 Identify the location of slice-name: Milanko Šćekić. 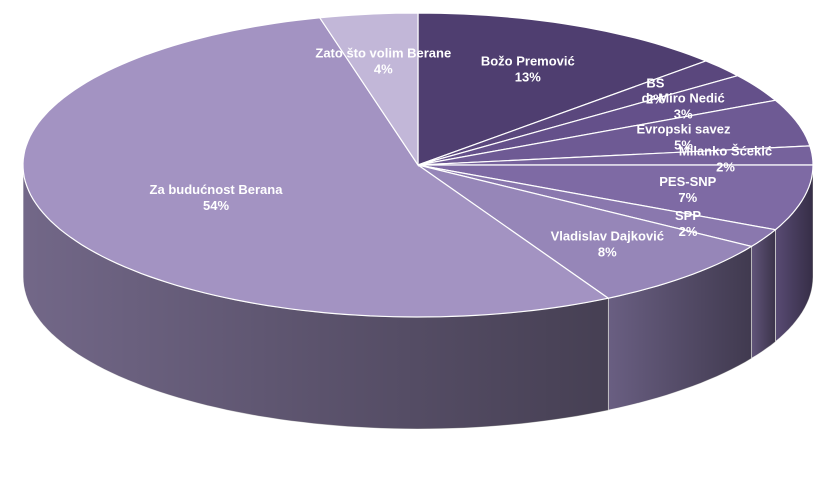
(725, 151).